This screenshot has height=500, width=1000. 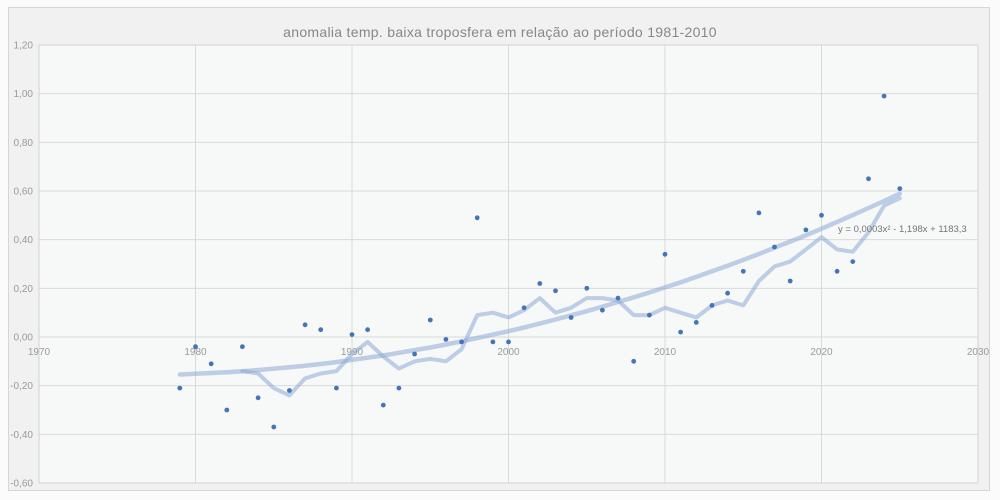 What do you see at coordinates (21, 435) in the screenshot?
I see `y-tick-label: -0,40` at bounding box center [21, 435].